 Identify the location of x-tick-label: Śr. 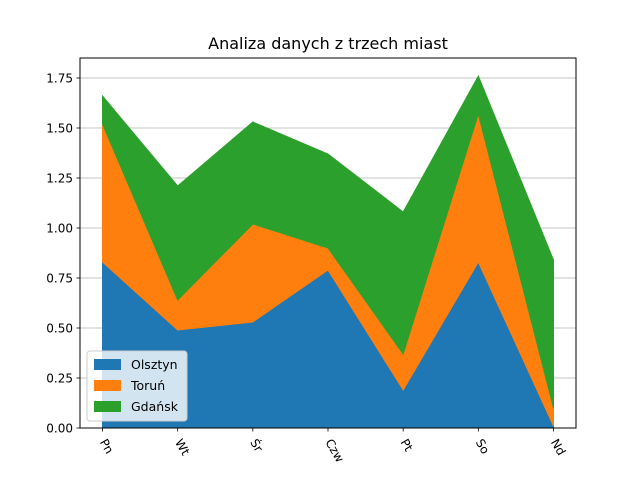
(256, 445).